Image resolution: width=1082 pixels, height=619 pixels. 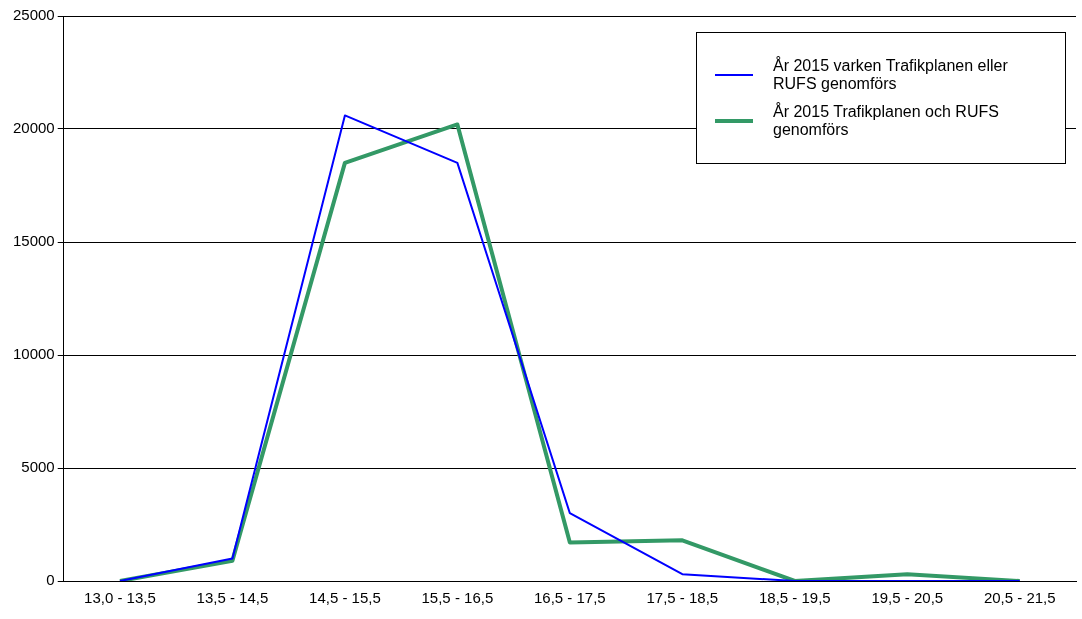 What do you see at coordinates (232, 598) in the screenshot?
I see `x-tick-label: 13,5 - 14,5` at bounding box center [232, 598].